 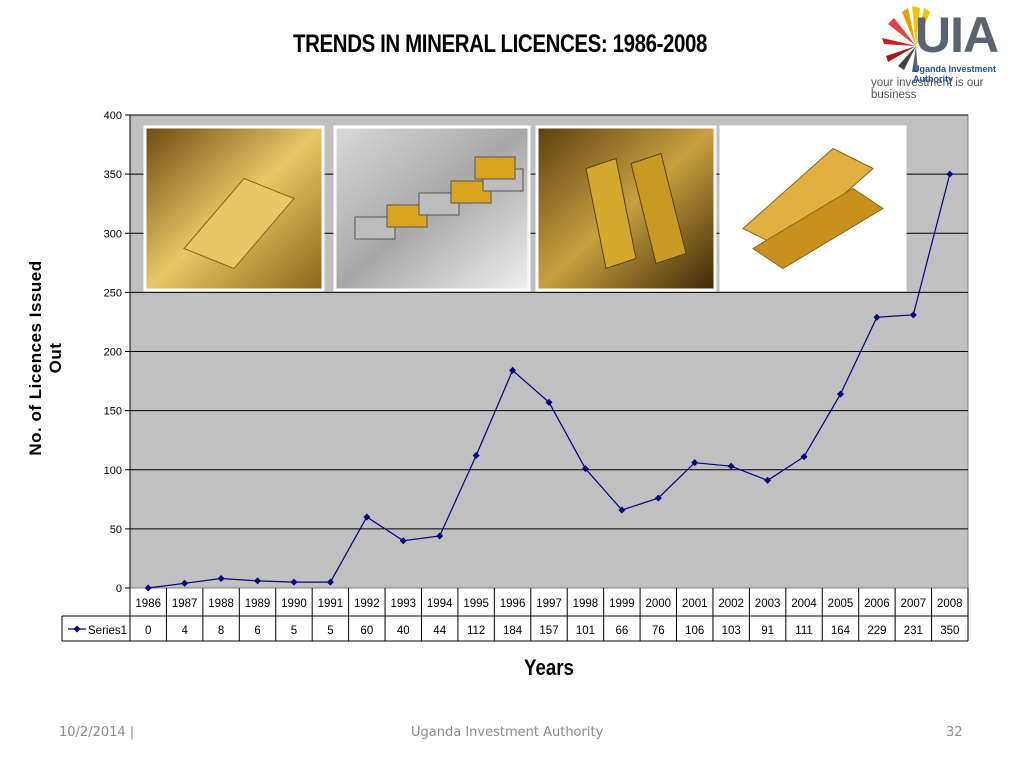 What do you see at coordinates (403, 604) in the screenshot?
I see `x-tick-label: 1993` at bounding box center [403, 604].